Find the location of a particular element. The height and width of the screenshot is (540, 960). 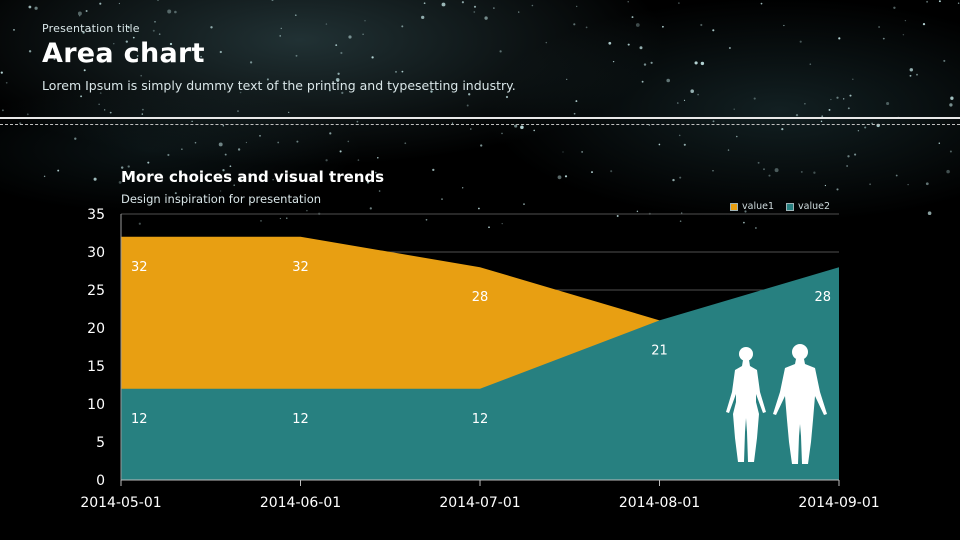

data-label: 12 is located at coordinates (139, 419).